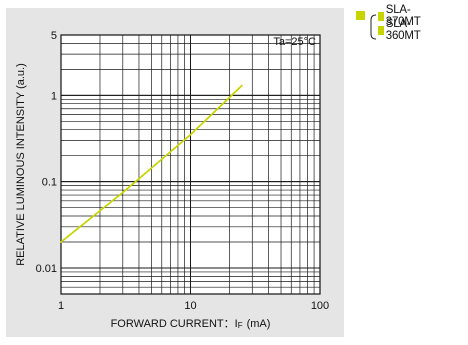 The image size is (468, 345). What do you see at coordinates (190, 306) in the screenshot?
I see `x-tick-label: 10` at bounding box center [190, 306].